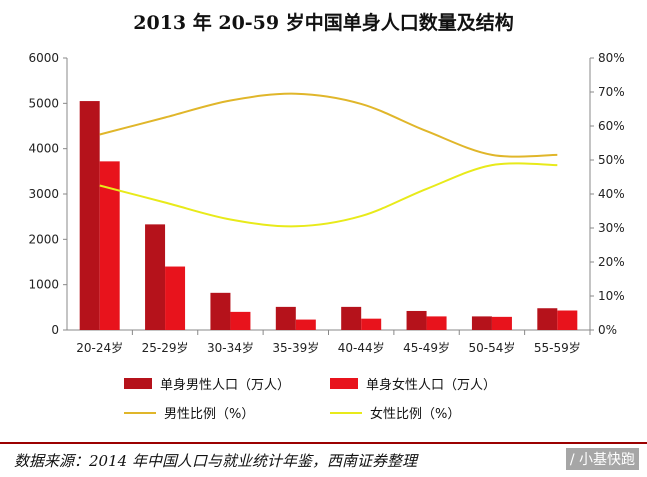  I want to click on legend-swatch-female-ratio, so click(346, 412).